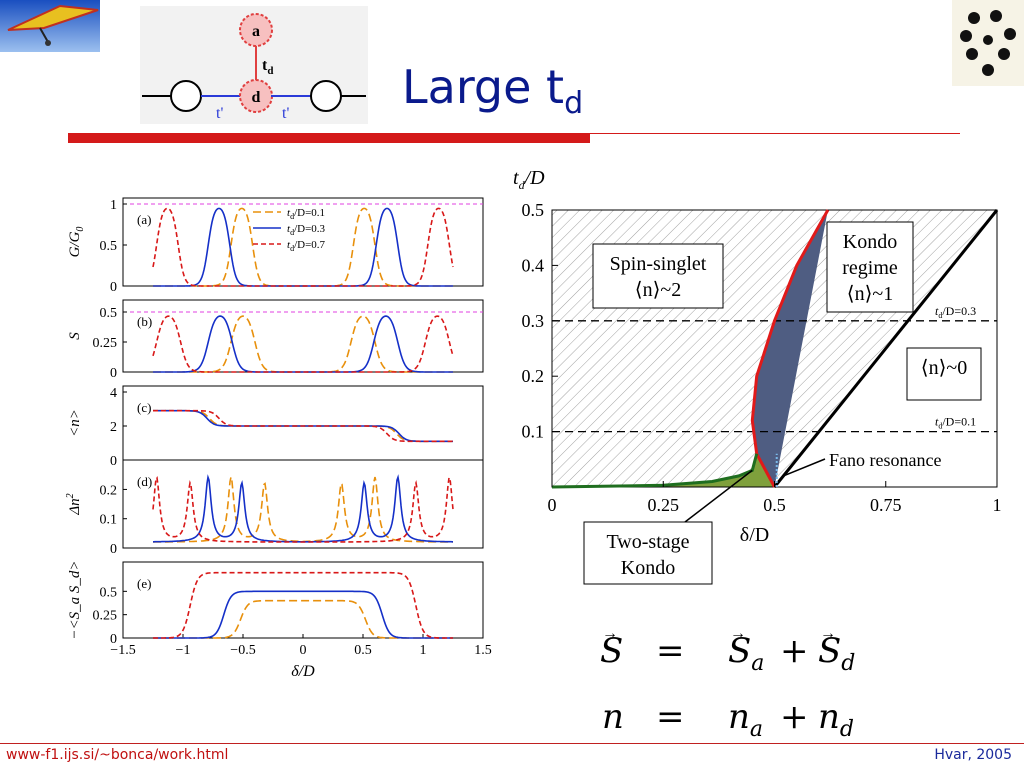 This screenshot has width=1024, height=768. What do you see at coordinates (285, 113) in the screenshot?
I see `hopping-right-label: t'` at bounding box center [285, 113].